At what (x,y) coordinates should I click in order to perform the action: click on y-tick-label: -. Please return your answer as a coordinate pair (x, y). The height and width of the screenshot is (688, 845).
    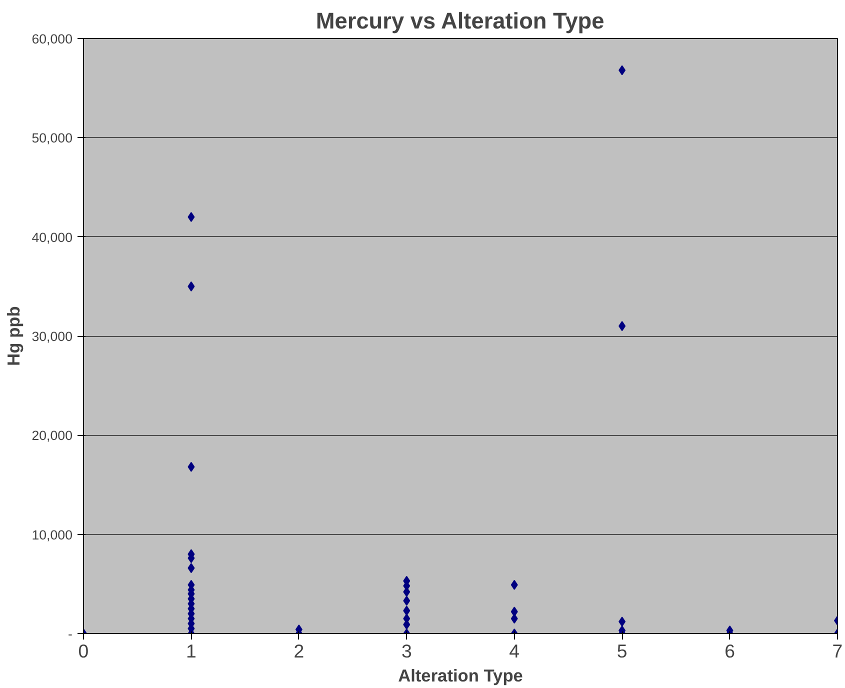
    Looking at the image, I should click on (70, 634).